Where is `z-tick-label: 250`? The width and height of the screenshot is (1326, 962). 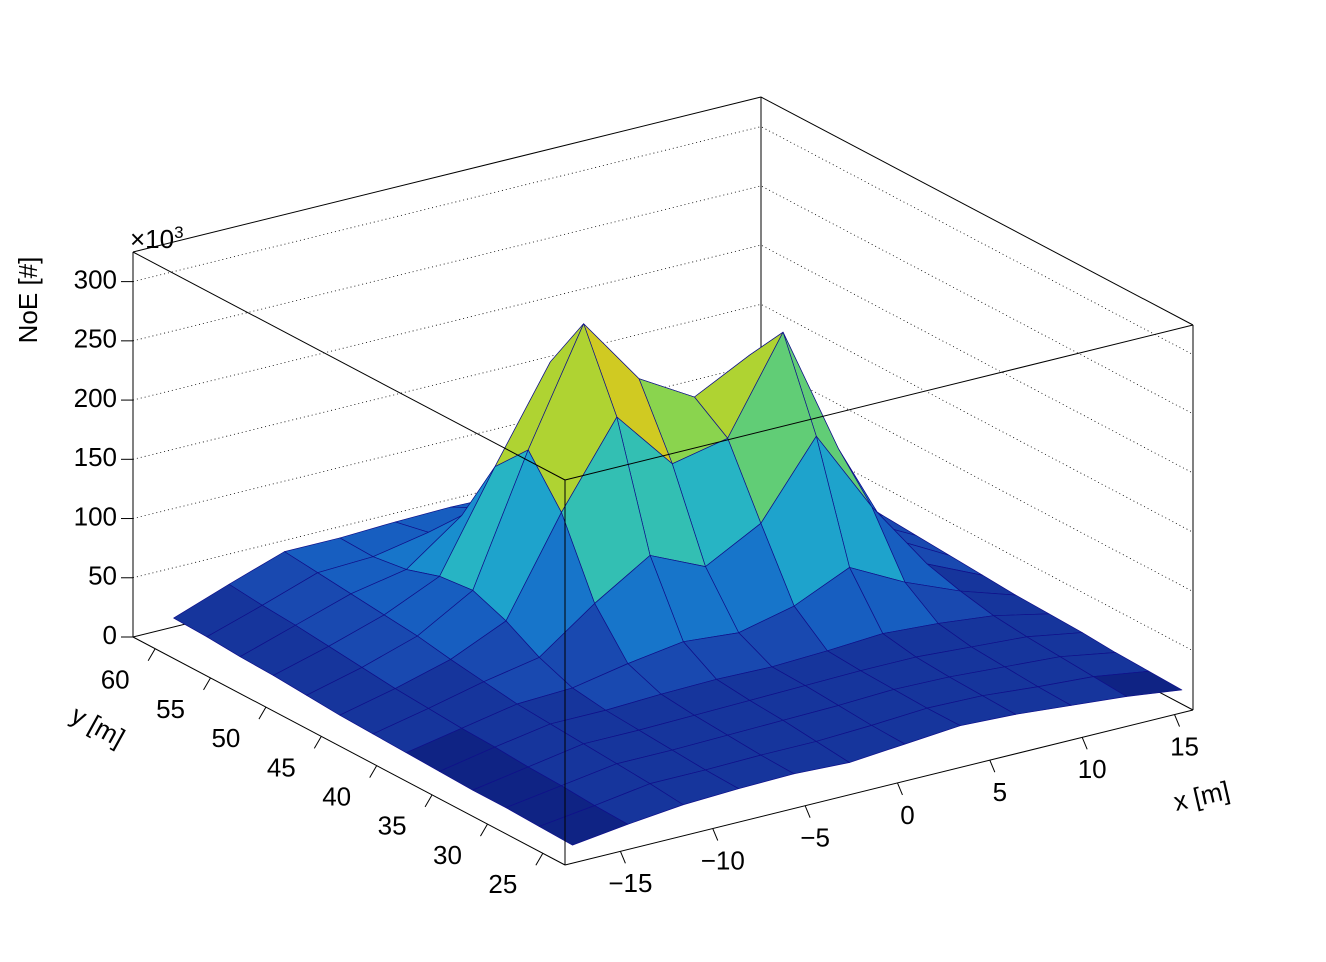 z-tick-label: 250 is located at coordinates (95, 339).